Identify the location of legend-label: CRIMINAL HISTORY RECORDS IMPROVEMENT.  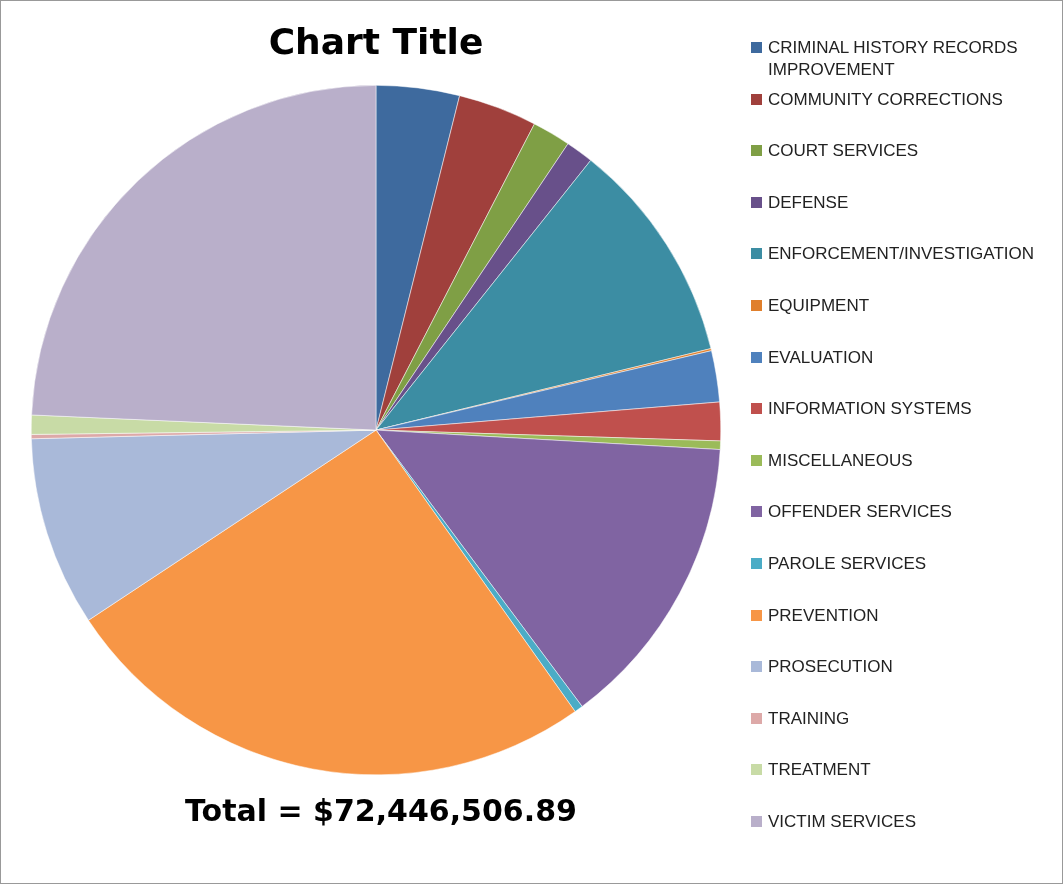
(893, 59).